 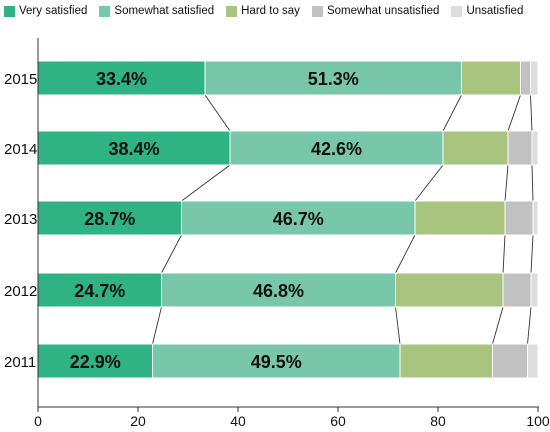 I want to click on legend-item: Somewhat unsatisfied, so click(x=374, y=11).